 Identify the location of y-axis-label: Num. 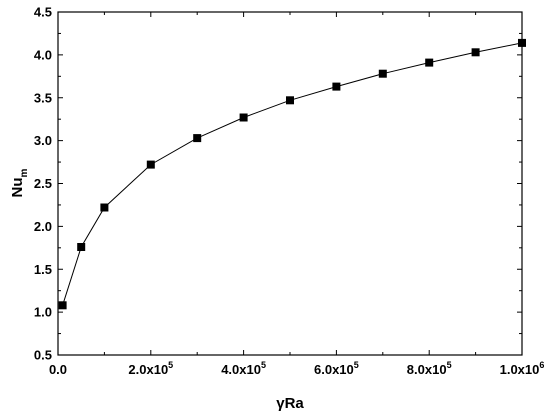
(19, 182).